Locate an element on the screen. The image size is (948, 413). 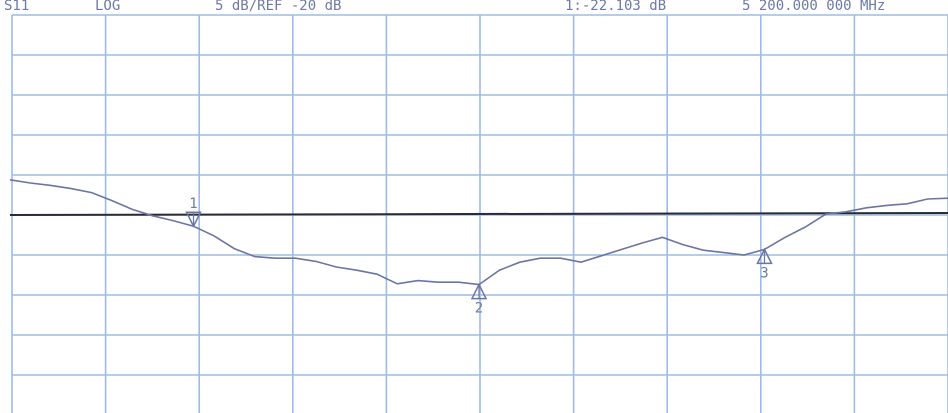
chart-title: S11 is located at coordinates (16, 7).